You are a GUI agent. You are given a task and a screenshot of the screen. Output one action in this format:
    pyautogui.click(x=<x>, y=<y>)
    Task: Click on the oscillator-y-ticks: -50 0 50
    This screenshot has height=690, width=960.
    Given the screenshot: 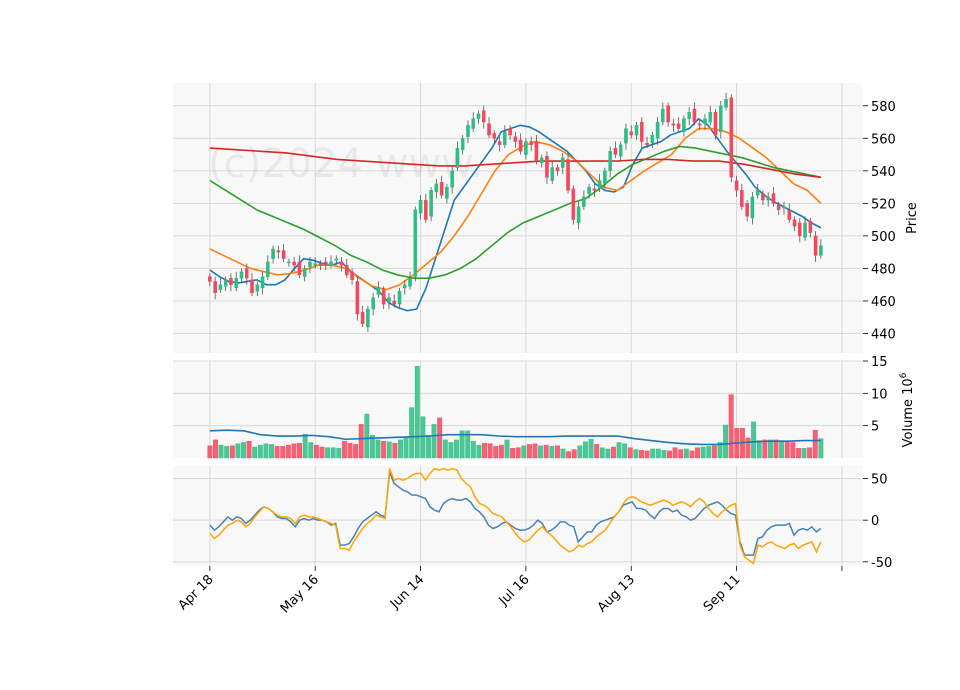 What is the action you would take?
    pyautogui.click(x=877, y=522)
    